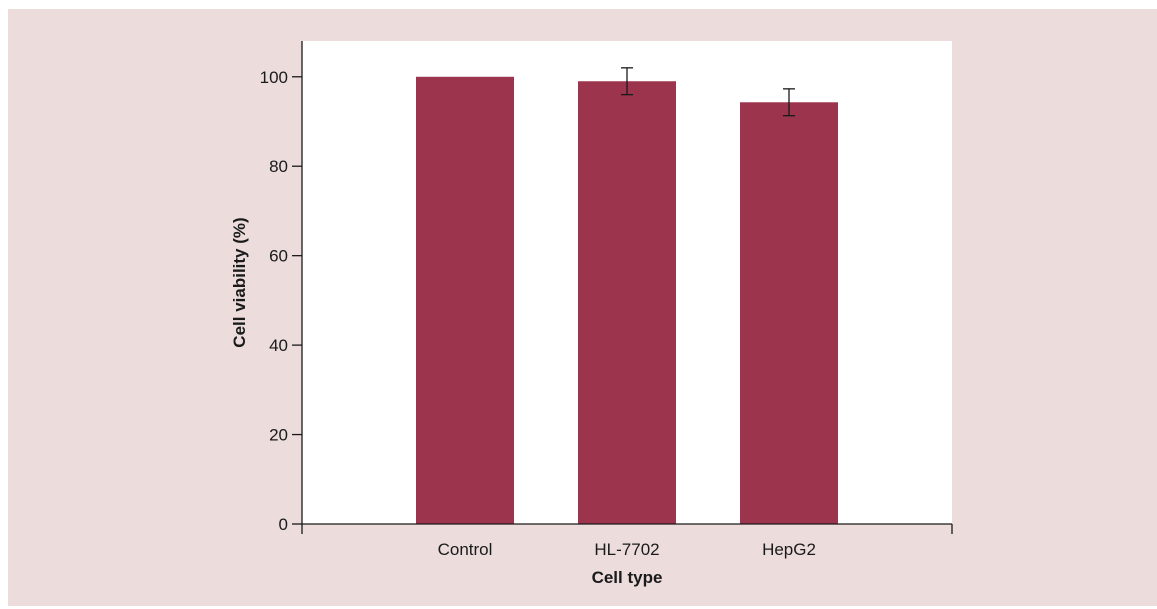 This screenshot has height=609, width=1157. What do you see at coordinates (278, 256) in the screenshot?
I see `y-tick-label-60: 60` at bounding box center [278, 256].